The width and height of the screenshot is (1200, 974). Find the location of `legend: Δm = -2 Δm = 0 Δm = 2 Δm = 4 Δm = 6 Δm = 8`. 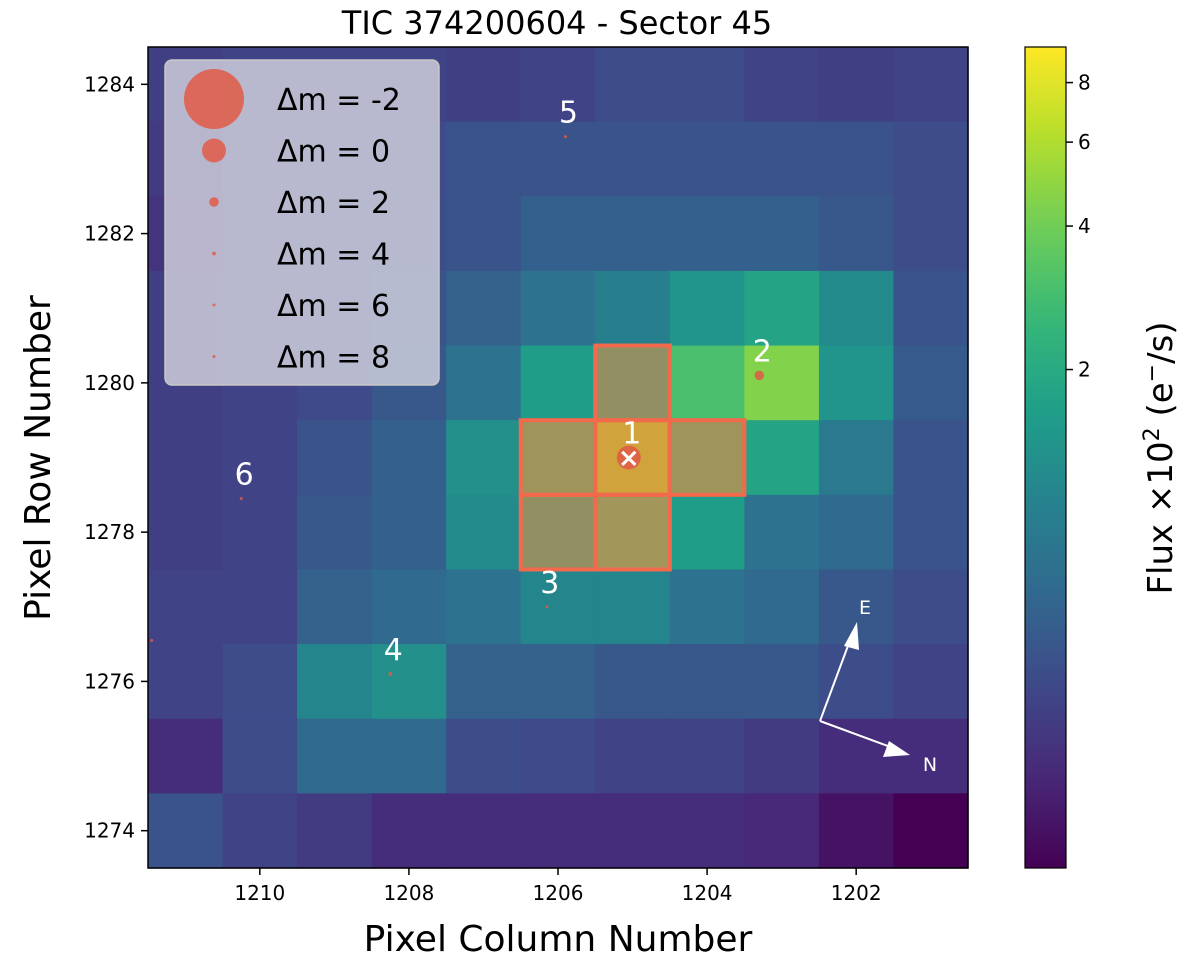

legend: Δm = -2 Δm = 0 Δm = 2 Δm = 4 Δm = 6 Δm = 8 is located at coordinates (302, 222).